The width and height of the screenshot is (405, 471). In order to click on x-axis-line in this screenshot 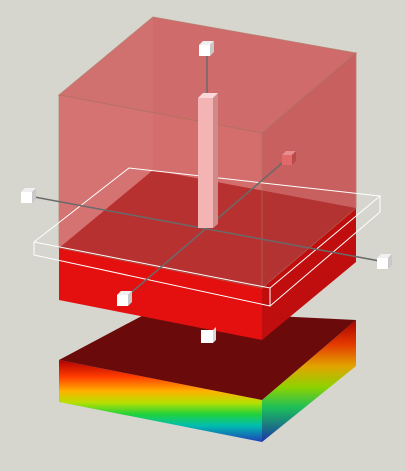, I will do `click(207, 229)`.